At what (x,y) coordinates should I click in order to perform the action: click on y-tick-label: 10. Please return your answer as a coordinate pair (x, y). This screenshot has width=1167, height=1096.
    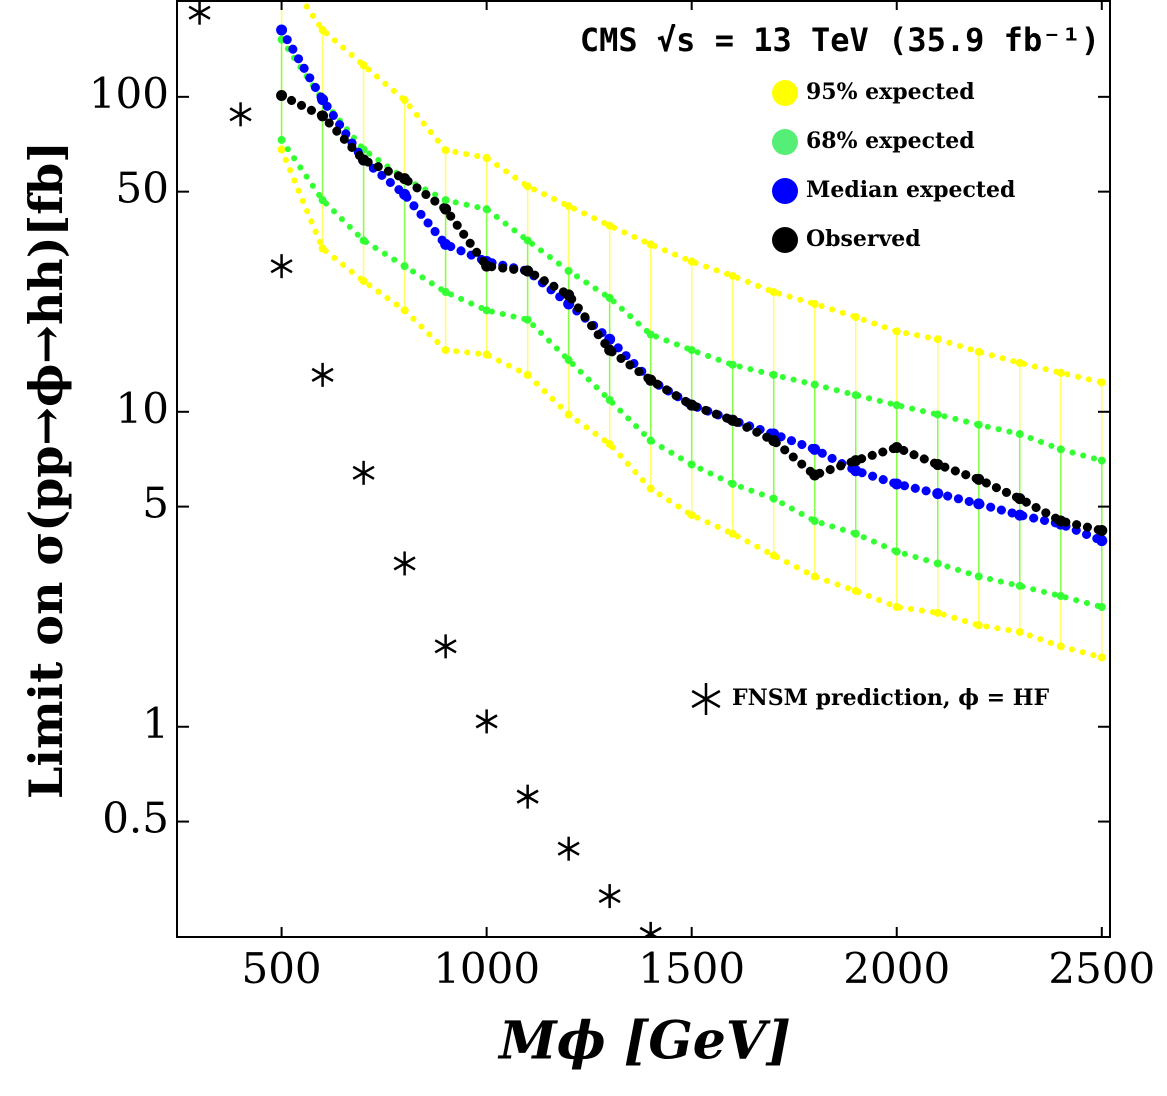
    Looking at the image, I should click on (142, 408).